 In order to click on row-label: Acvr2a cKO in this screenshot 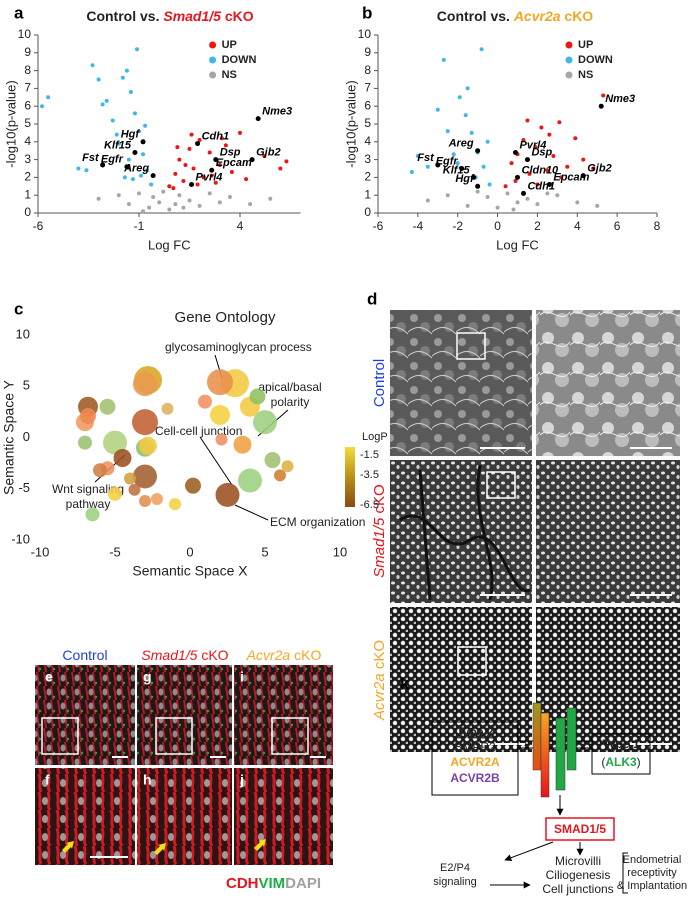, I will do `click(379, 680)`.